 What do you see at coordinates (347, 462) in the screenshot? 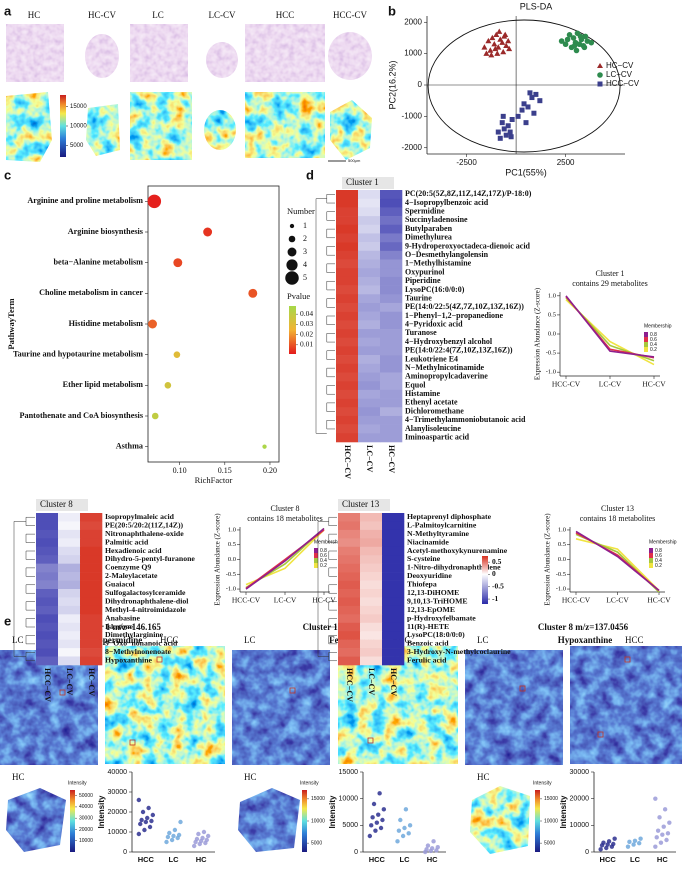
I see `column-label: HCC−CV` at bounding box center [347, 462].